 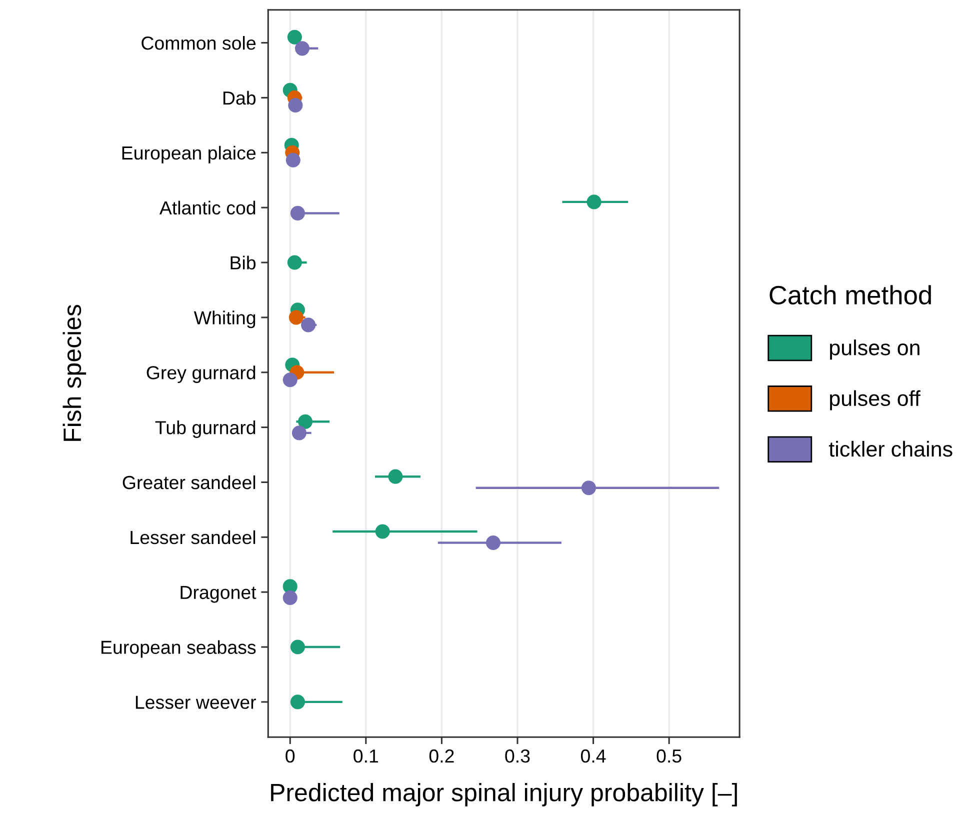 I want to click on y-tick-label: Grey gurnard, so click(x=201, y=375).